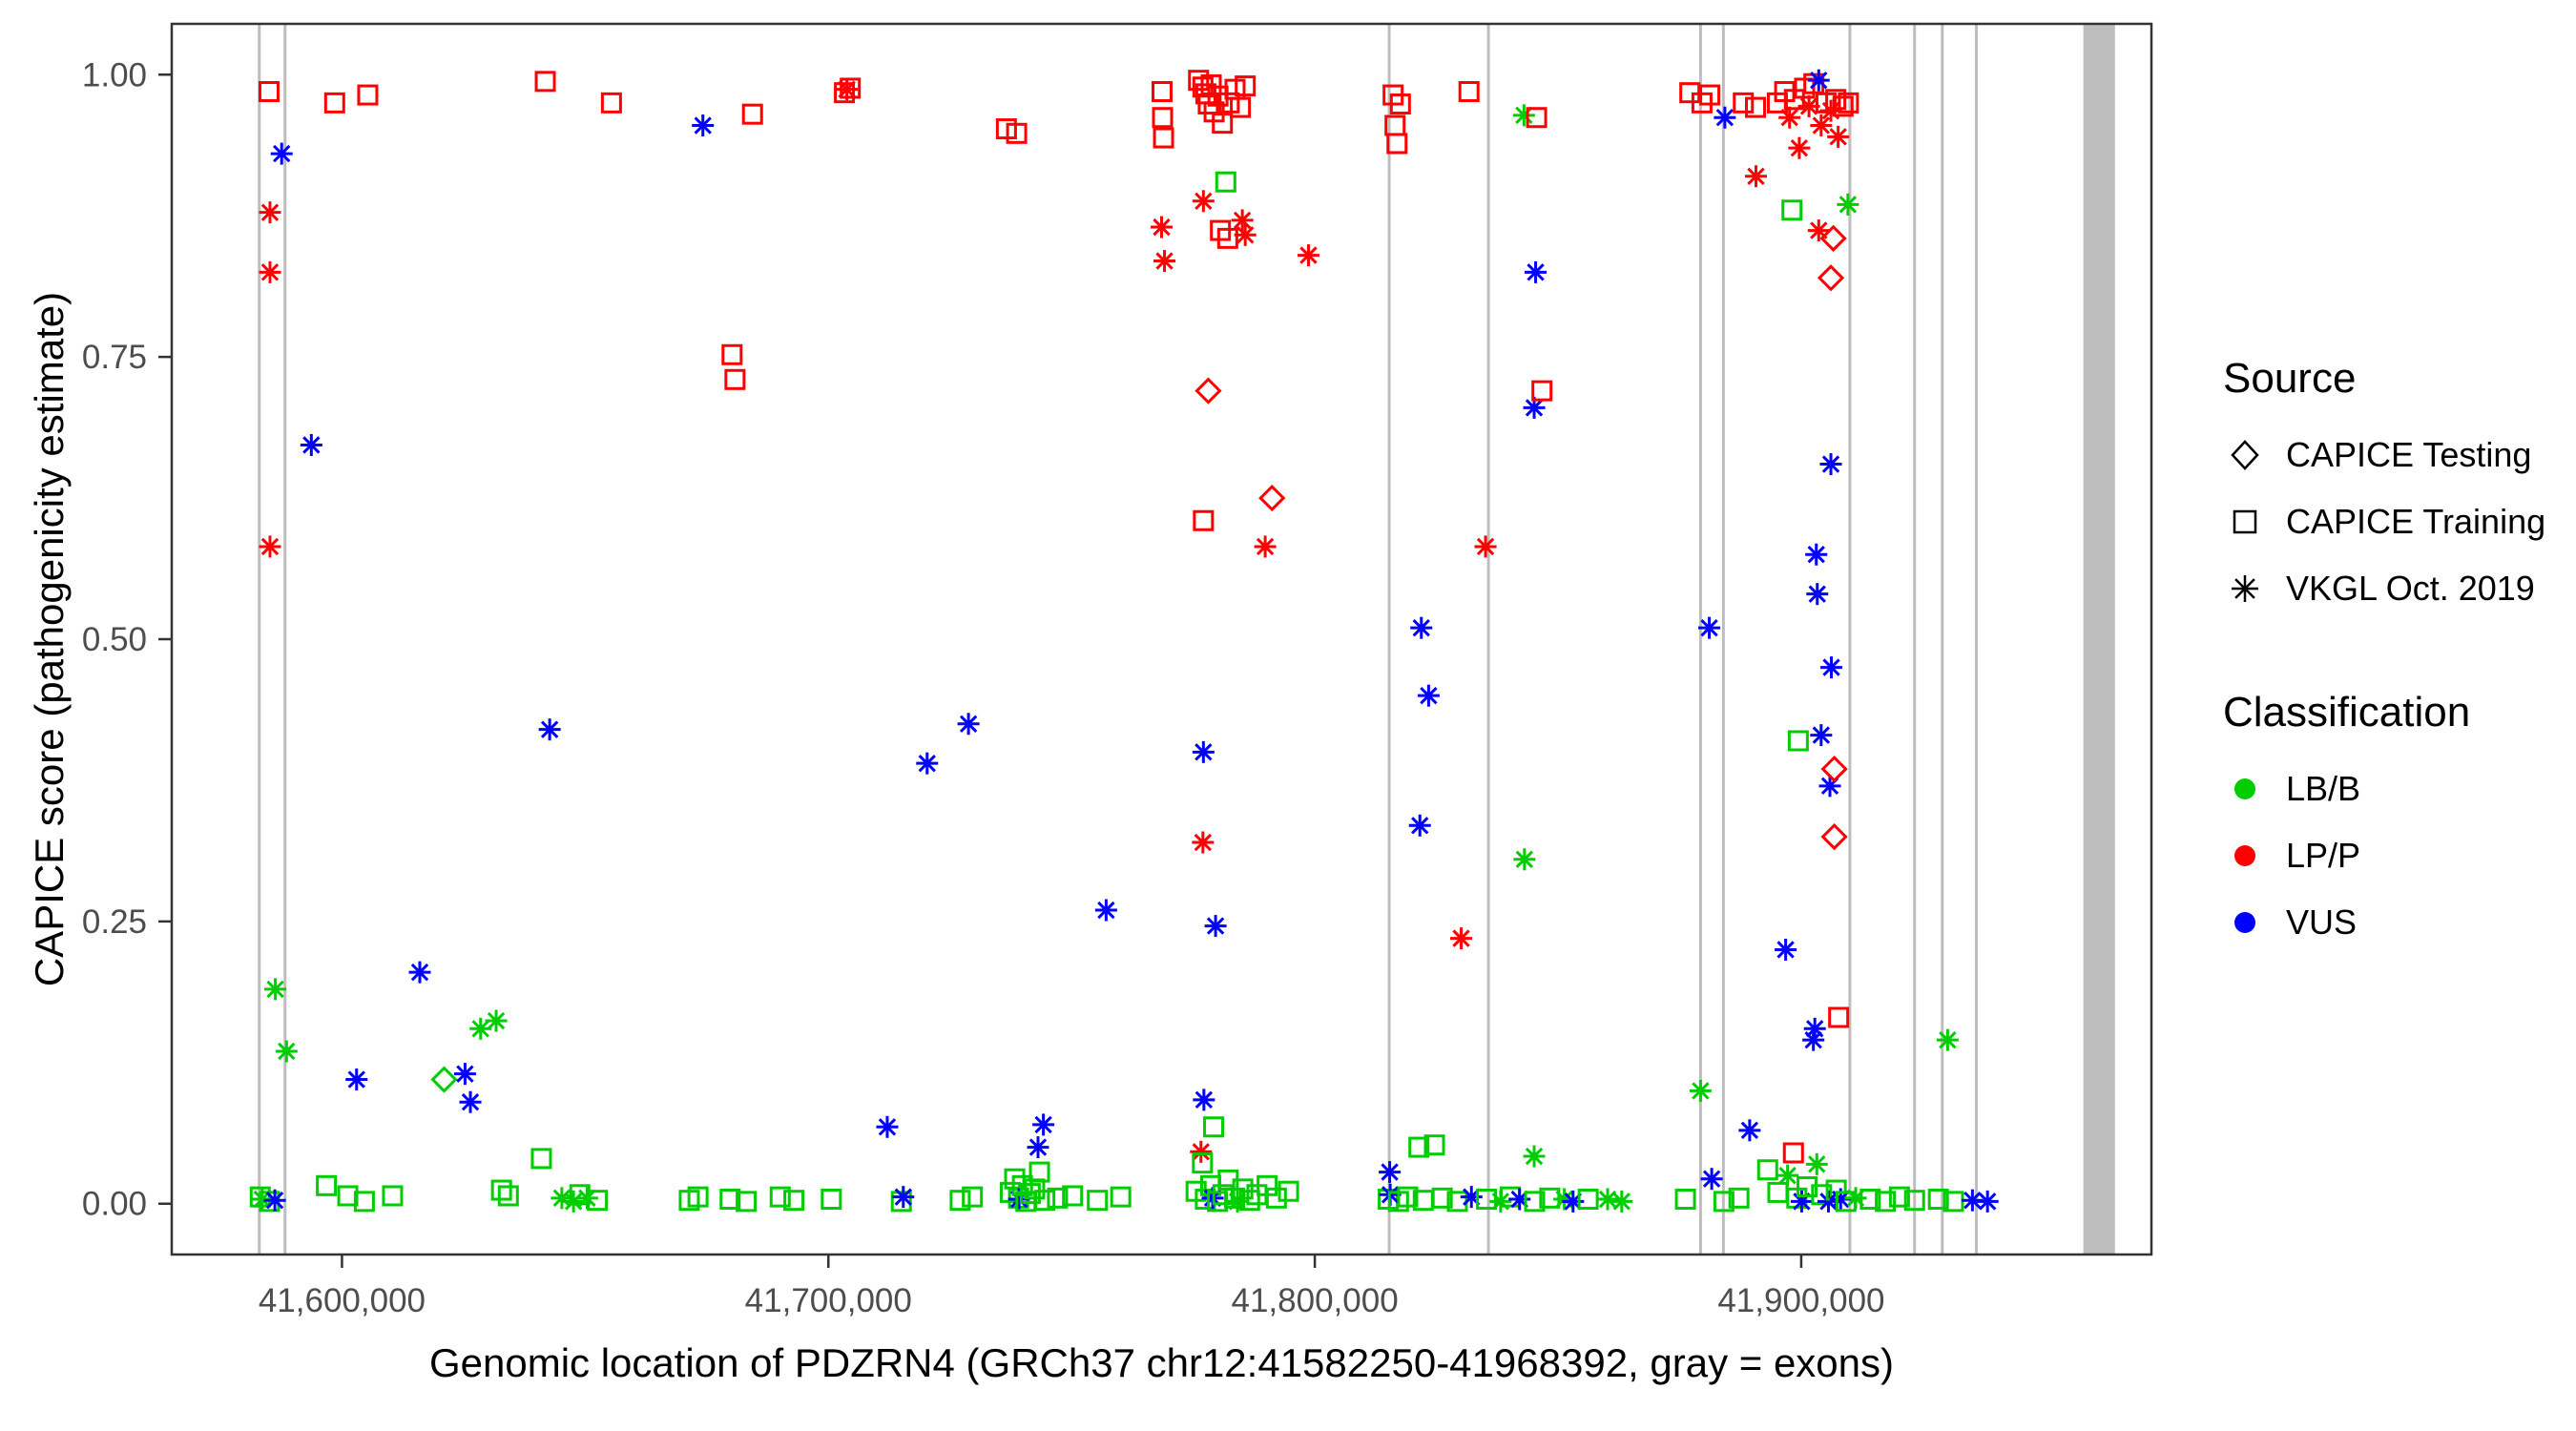 The width and height of the screenshot is (2576, 1431). What do you see at coordinates (2245, 521) in the screenshot?
I see `square-icon` at bounding box center [2245, 521].